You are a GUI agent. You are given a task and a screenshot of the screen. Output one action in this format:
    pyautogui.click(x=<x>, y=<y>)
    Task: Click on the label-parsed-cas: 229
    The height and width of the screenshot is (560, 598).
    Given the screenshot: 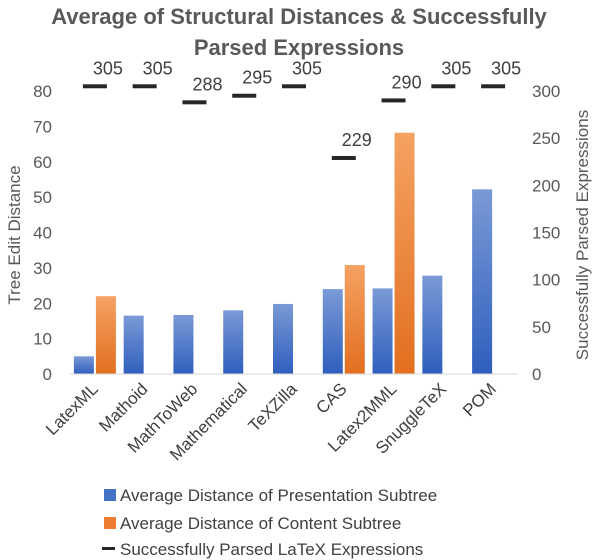 What is the action you would take?
    pyautogui.click(x=357, y=140)
    